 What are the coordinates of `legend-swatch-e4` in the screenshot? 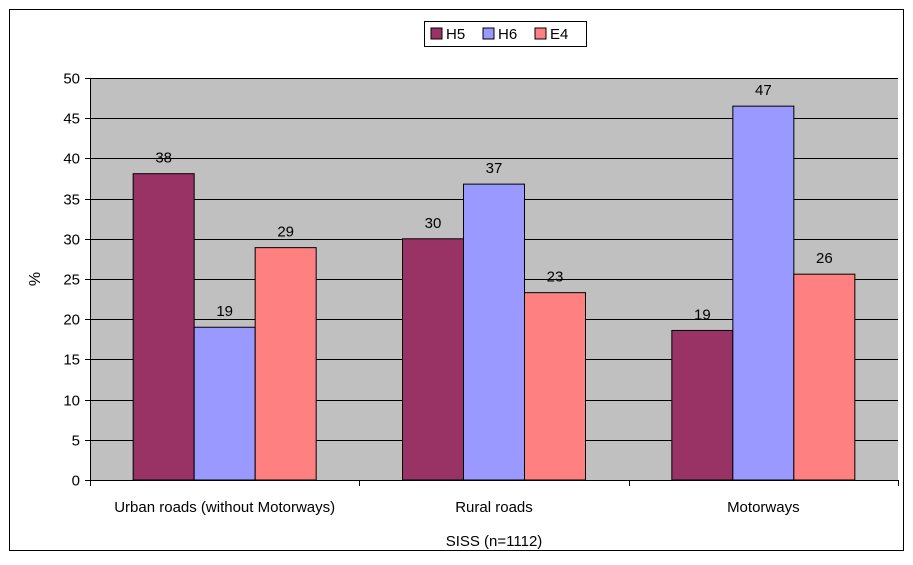 It's located at (540, 33).